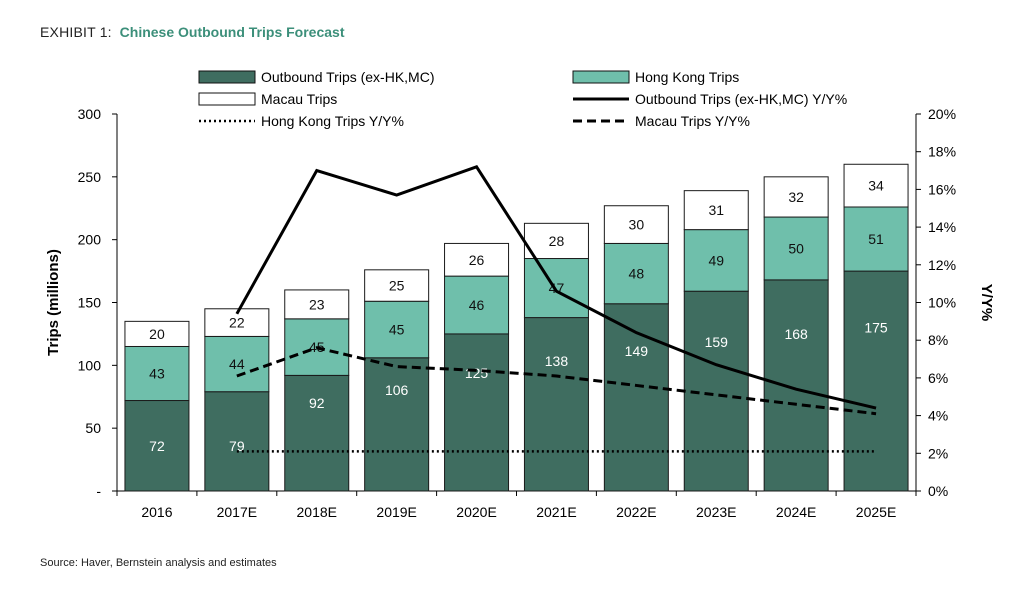  Describe the element at coordinates (317, 403) in the screenshot. I see `data-label-outbound: 92` at that location.